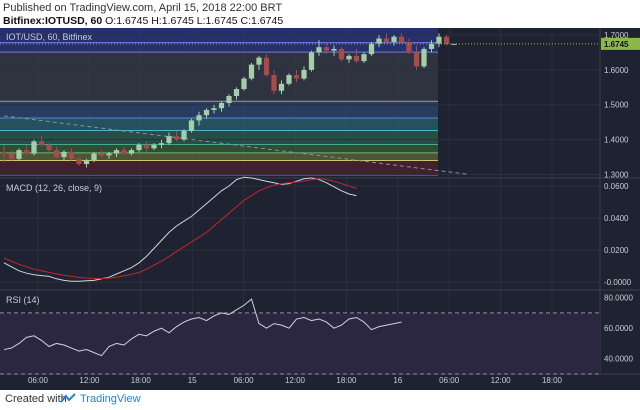  Describe the element at coordinates (616, 105) in the screenshot. I see `price-axis-tick: 1.5000` at that location.